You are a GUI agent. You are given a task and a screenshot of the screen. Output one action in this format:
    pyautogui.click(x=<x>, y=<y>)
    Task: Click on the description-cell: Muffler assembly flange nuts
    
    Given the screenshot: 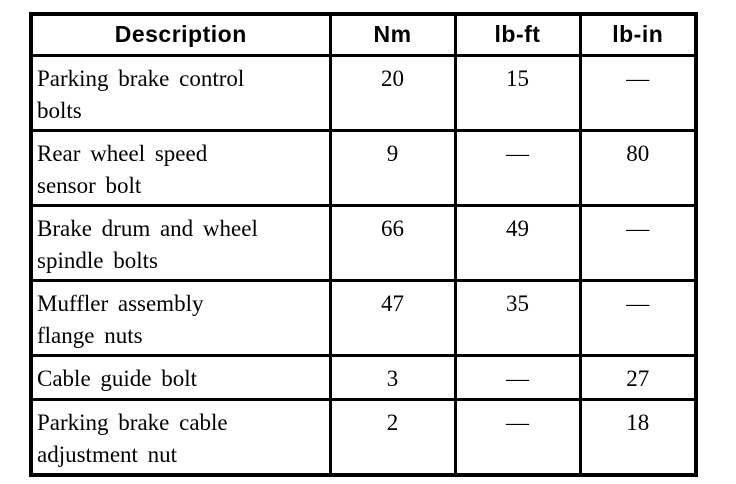 What is the action you would take?
    pyautogui.click(x=180, y=317)
    